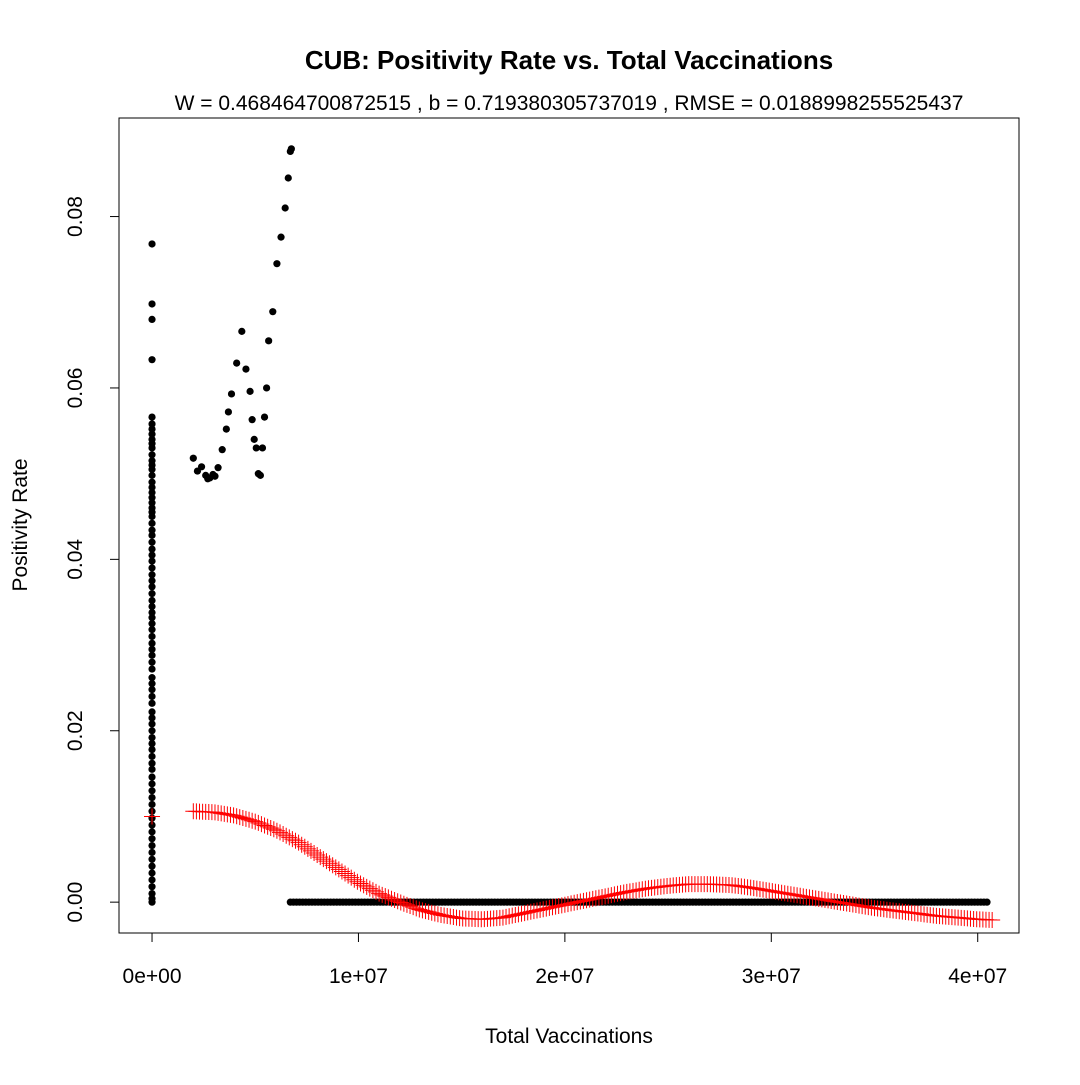  What do you see at coordinates (20, 524) in the screenshot?
I see `y-axis-label: Positivity Rate` at bounding box center [20, 524].